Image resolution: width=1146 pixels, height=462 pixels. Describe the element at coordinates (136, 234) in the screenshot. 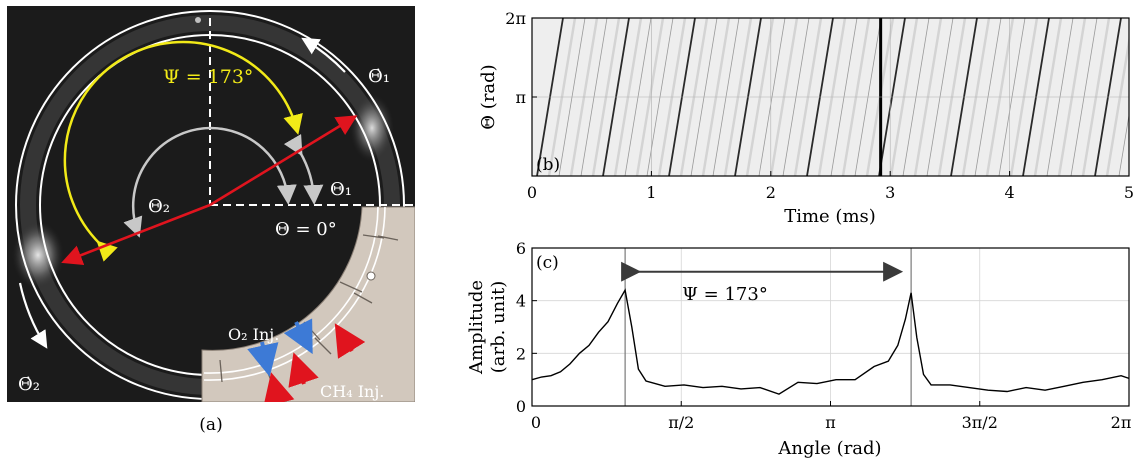

I see `red-line-left` at that location.